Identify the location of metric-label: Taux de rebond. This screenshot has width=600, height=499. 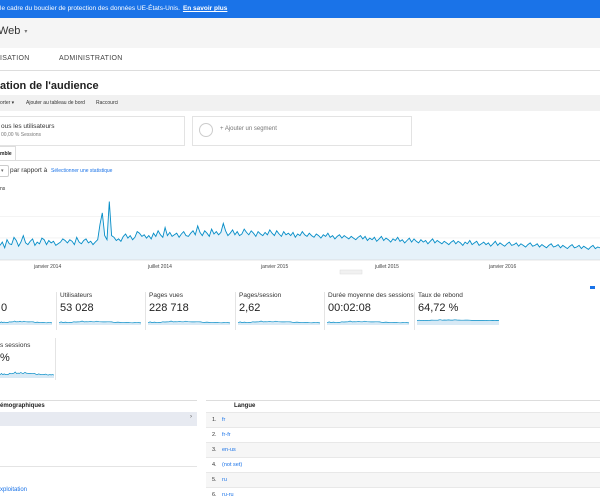
(440, 295).